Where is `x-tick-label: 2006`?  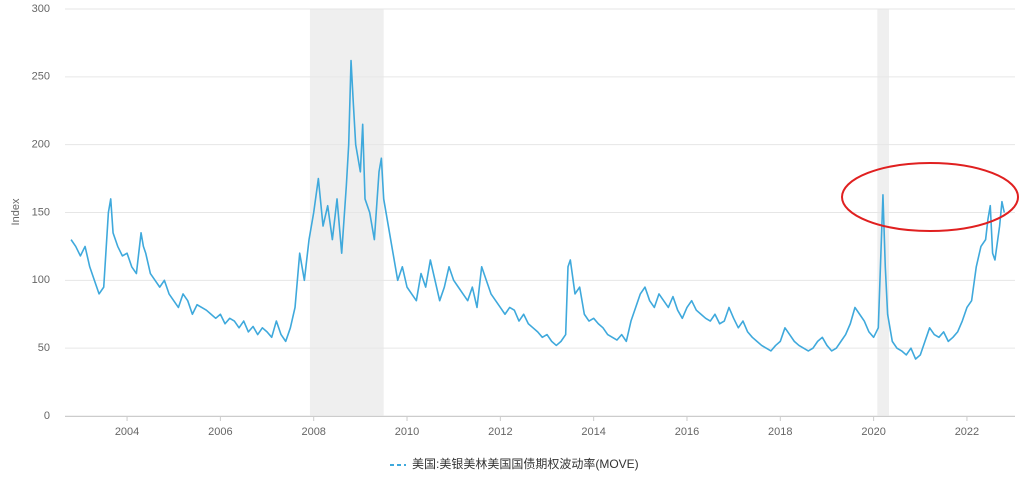 x-tick-label: 2006 is located at coordinates (220, 432).